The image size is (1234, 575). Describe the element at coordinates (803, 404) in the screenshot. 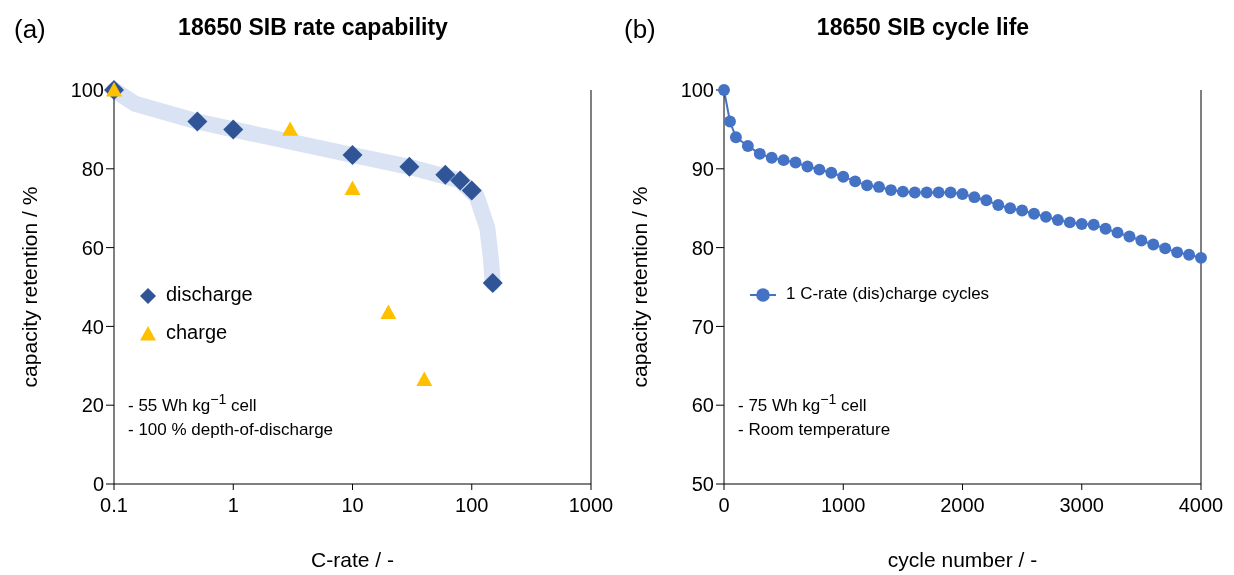

I see `annotation: - 75 Wh kg$^{−1}$ cell` at that location.